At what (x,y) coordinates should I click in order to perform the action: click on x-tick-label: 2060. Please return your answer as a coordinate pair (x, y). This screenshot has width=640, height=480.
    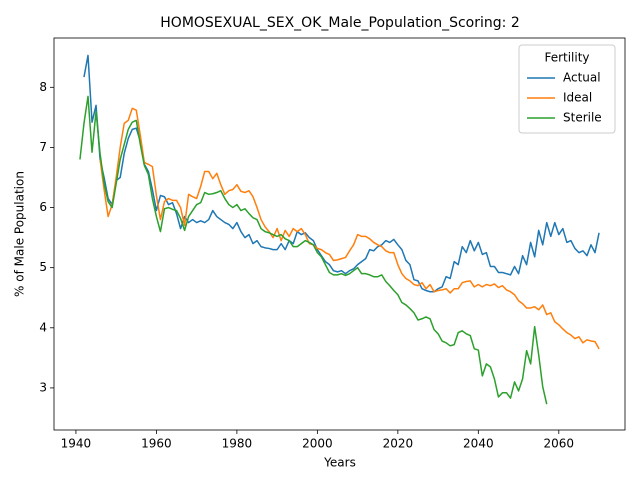
    Looking at the image, I should click on (559, 444).